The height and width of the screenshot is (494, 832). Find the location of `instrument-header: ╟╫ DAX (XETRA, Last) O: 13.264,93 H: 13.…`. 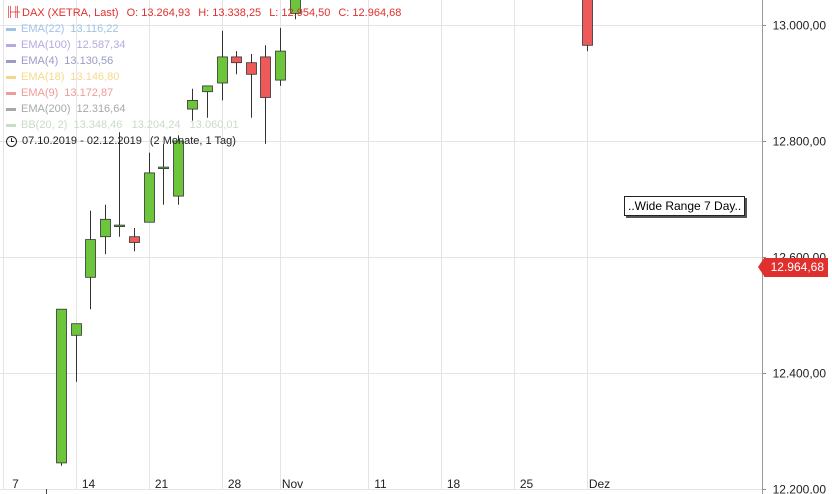

instrument-header: ╟╫ DAX (XETRA, Last) O: 13.264,93 H: 13.… is located at coordinates (203, 13).